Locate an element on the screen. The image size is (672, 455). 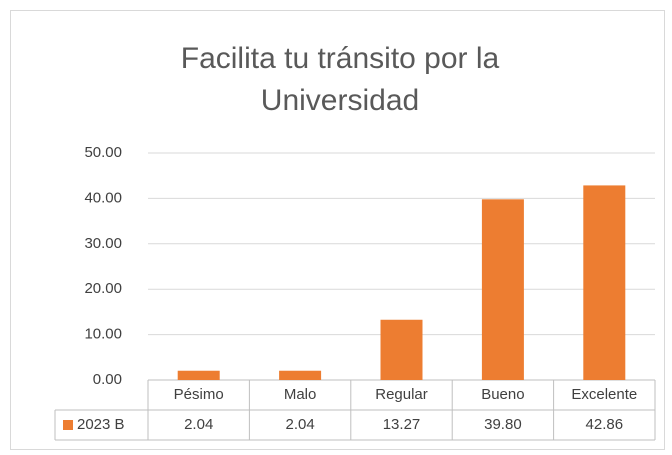
y-tick-label: 10.00 is located at coordinates (103, 334).